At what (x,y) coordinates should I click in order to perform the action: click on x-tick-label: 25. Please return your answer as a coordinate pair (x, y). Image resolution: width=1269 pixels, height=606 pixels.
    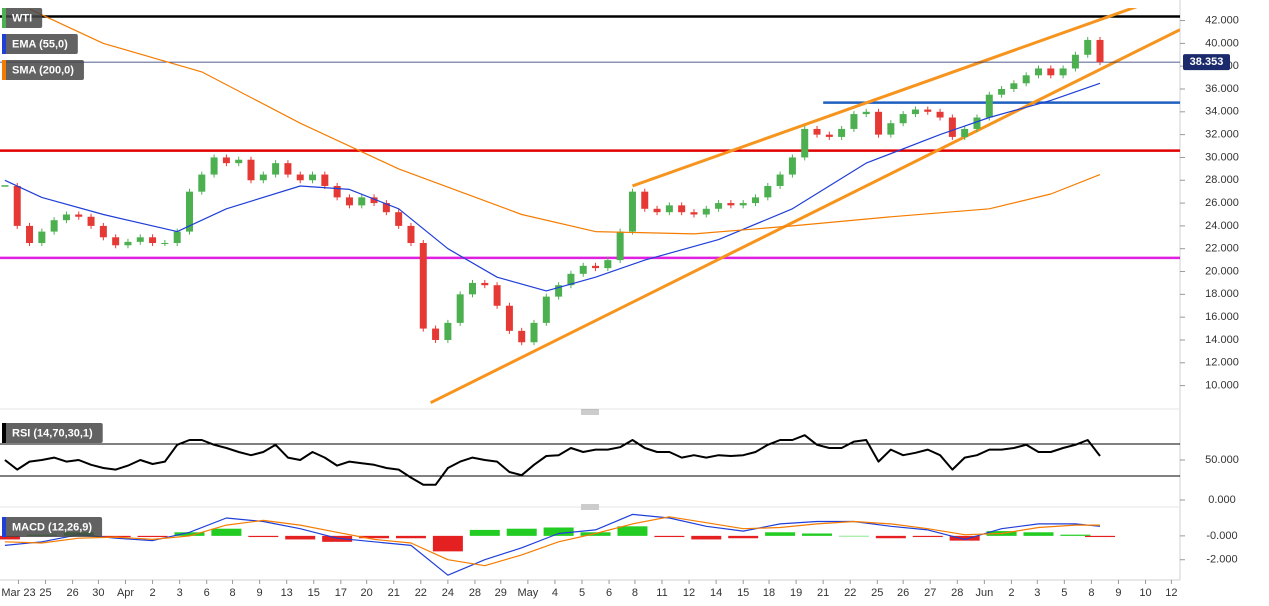
    Looking at the image, I should click on (877, 593).